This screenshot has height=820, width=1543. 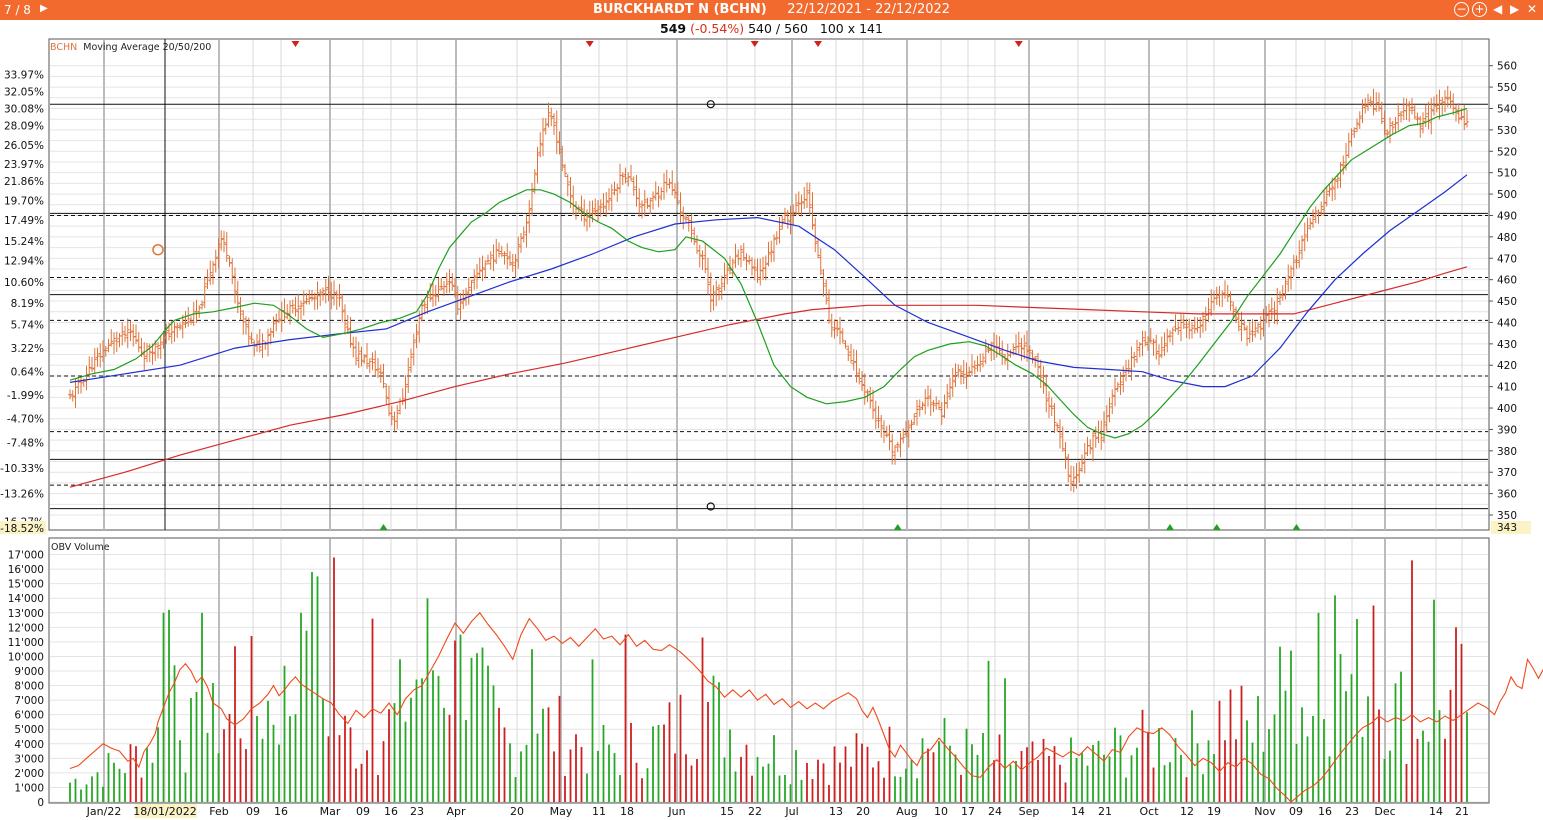 I want to click on next-arrow-icon: ▶, so click(x=1515, y=9).